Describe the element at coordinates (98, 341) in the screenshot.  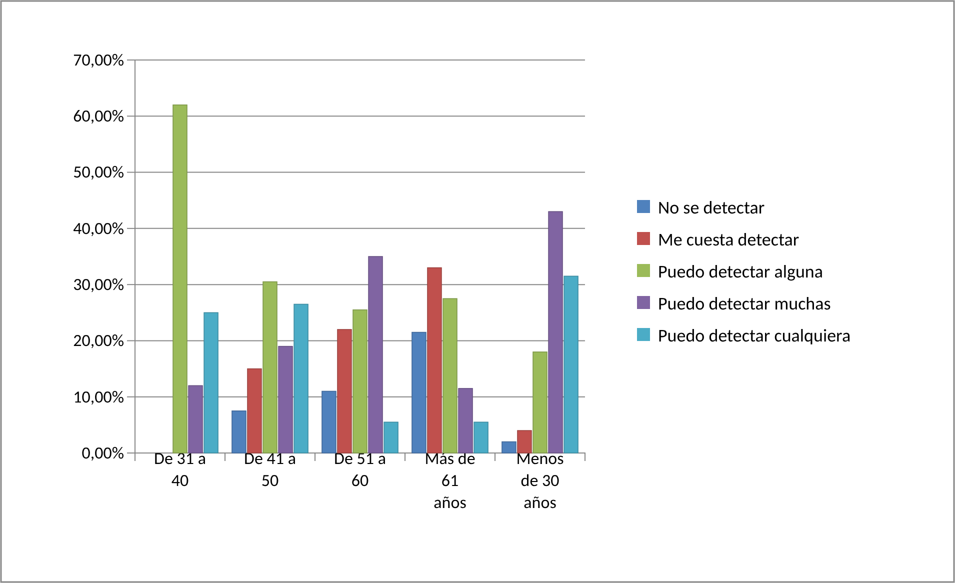
I see `y-tick-label: 20,00%` at that location.